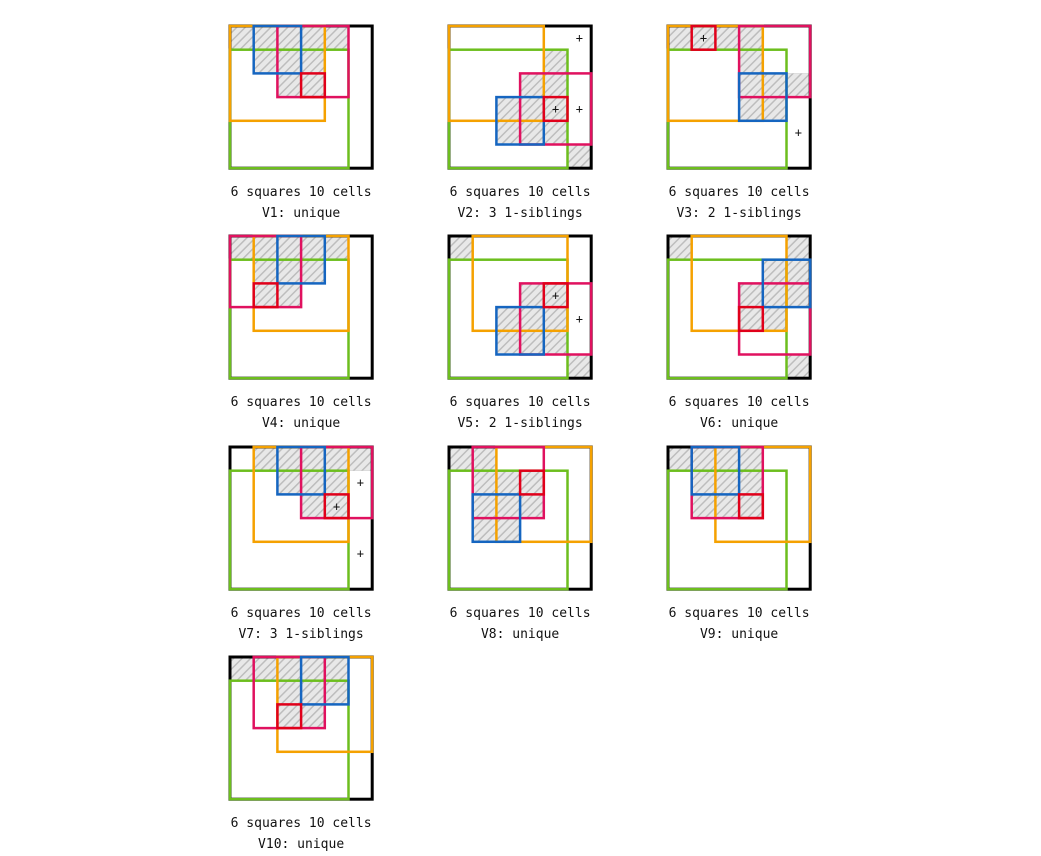 The image size is (1041, 856). I want to click on caption-variant: V1: unique, so click(301, 213).